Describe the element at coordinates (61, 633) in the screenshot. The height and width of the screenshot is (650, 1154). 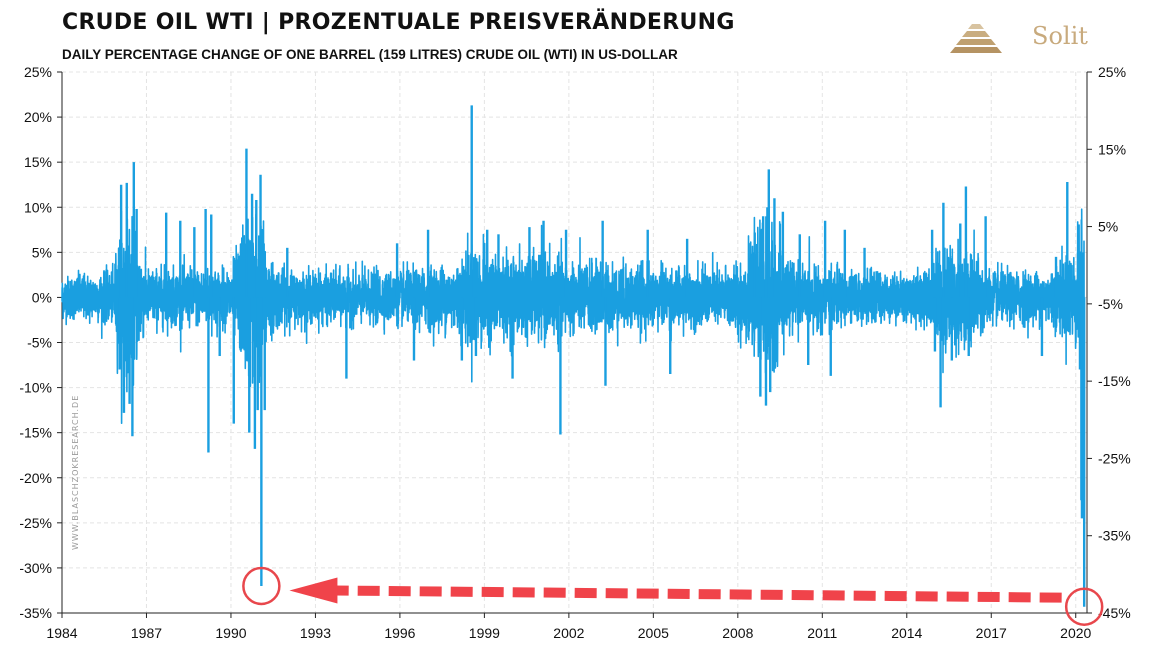
I see `x-tick-label: 1984` at that location.